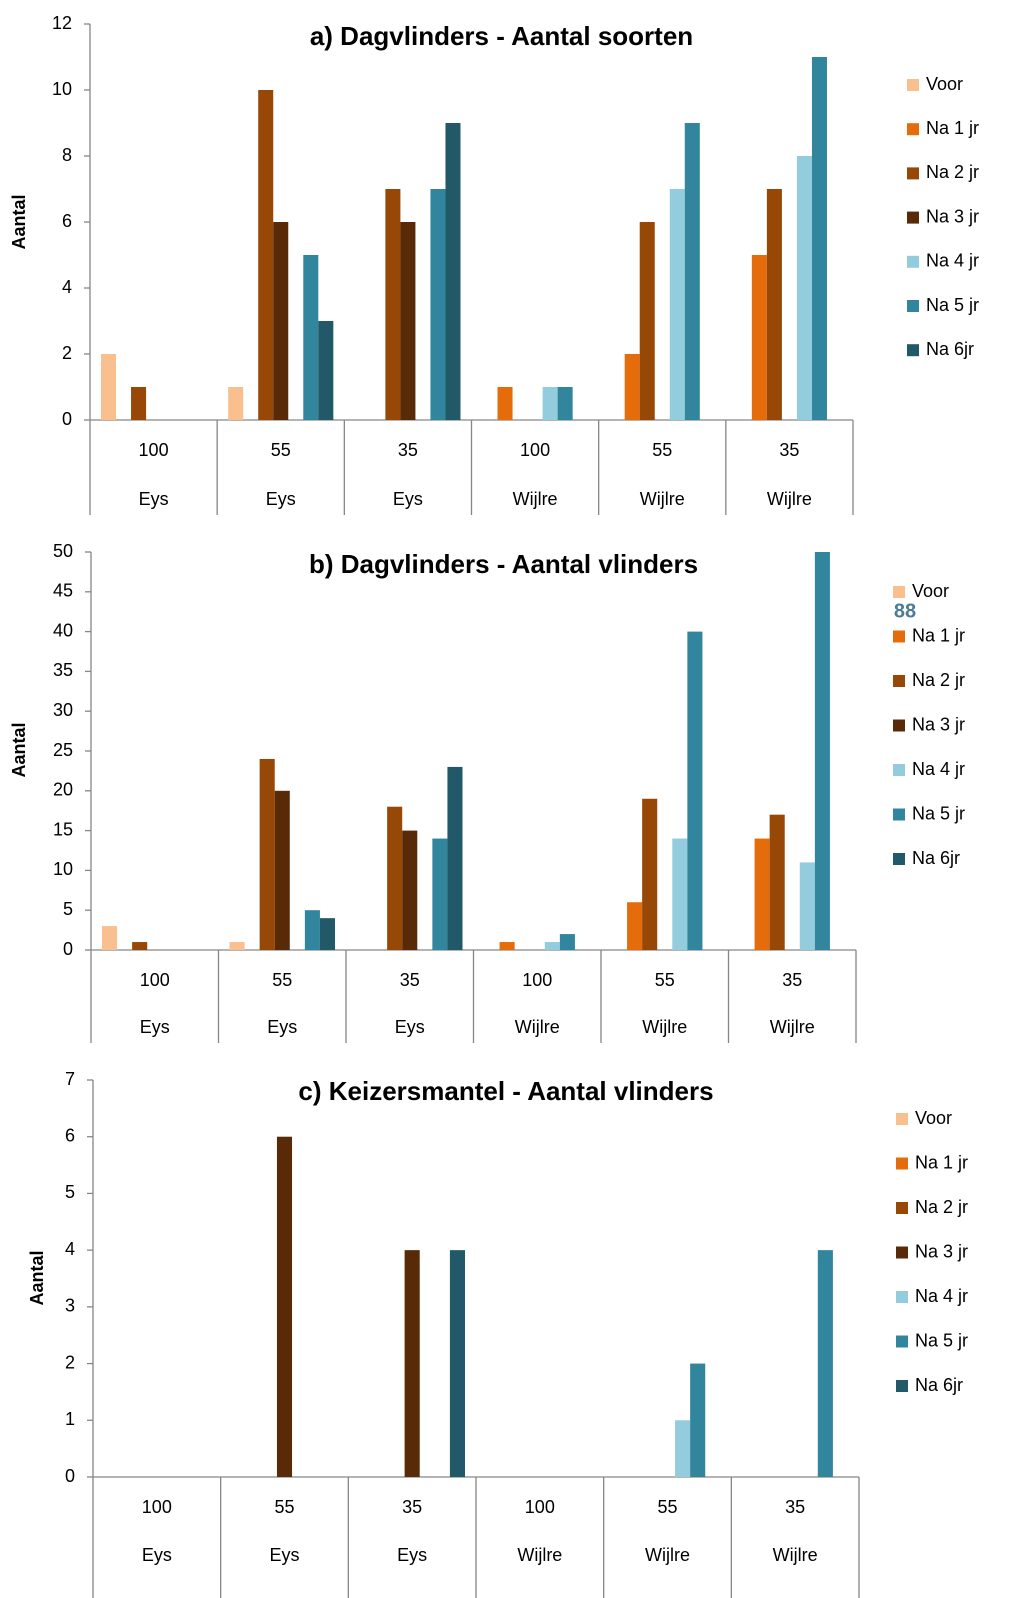  What do you see at coordinates (70, 1079) in the screenshot?
I see `y-tick-label: 7` at bounding box center [70, 1079].